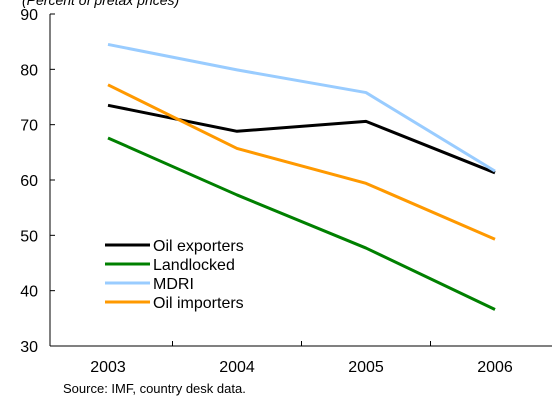 The width and height of the screenshot is (552, 398). I want to click on x-tick-label: 2004, so click(237, 367).